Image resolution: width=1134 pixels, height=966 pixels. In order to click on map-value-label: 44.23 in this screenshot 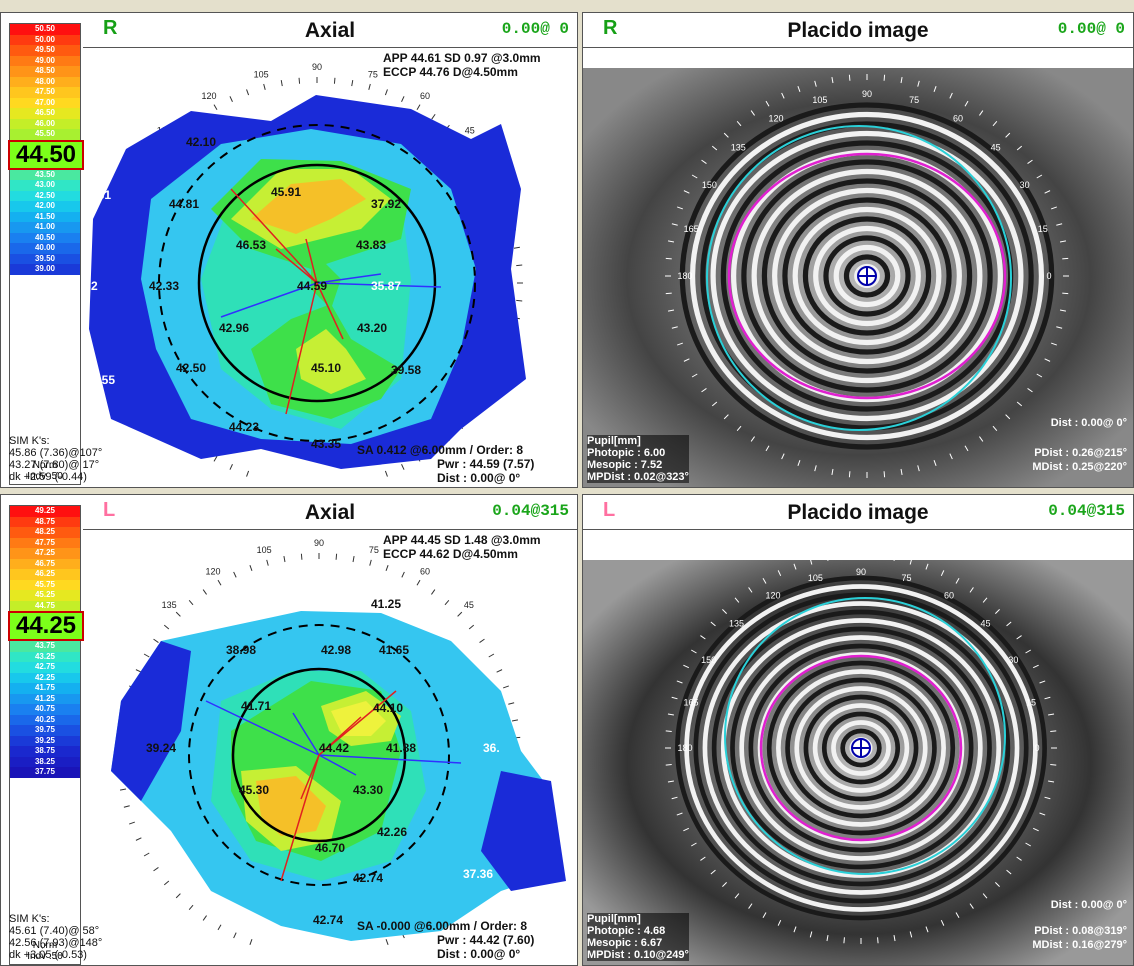, I will do `click(244, 427)`.